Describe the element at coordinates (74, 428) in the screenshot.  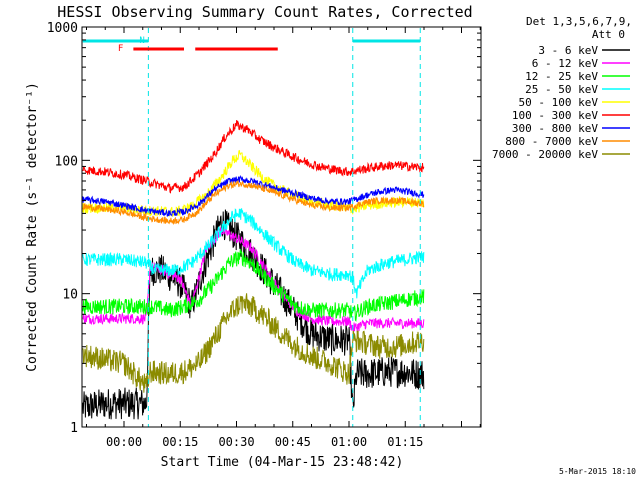
I see `y-tick-label-0: 1` at that location.